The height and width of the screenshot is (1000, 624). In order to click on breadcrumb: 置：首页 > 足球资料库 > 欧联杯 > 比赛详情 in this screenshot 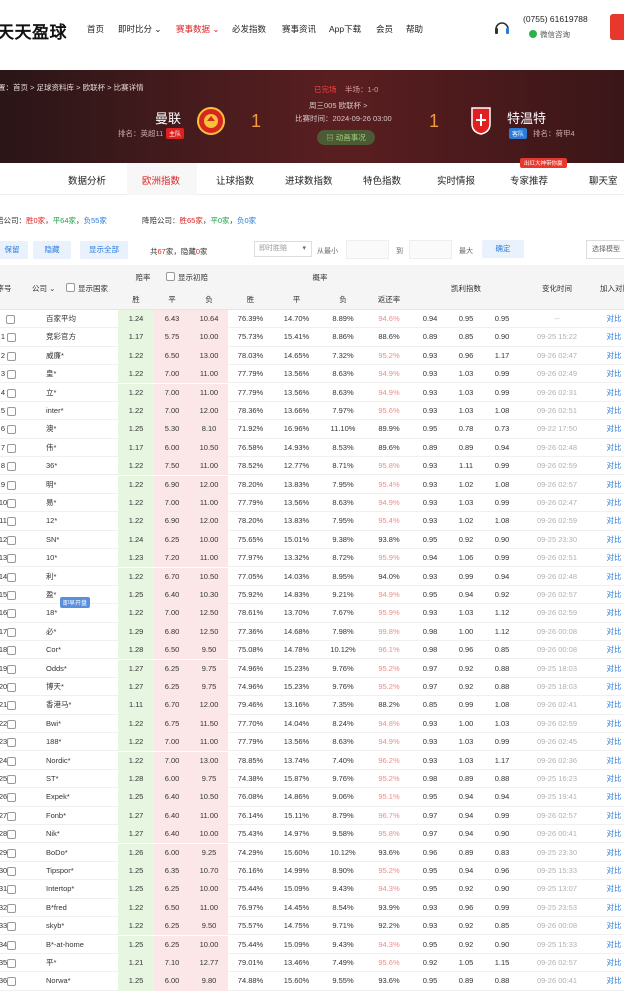, I will do `click(72, 87)`.